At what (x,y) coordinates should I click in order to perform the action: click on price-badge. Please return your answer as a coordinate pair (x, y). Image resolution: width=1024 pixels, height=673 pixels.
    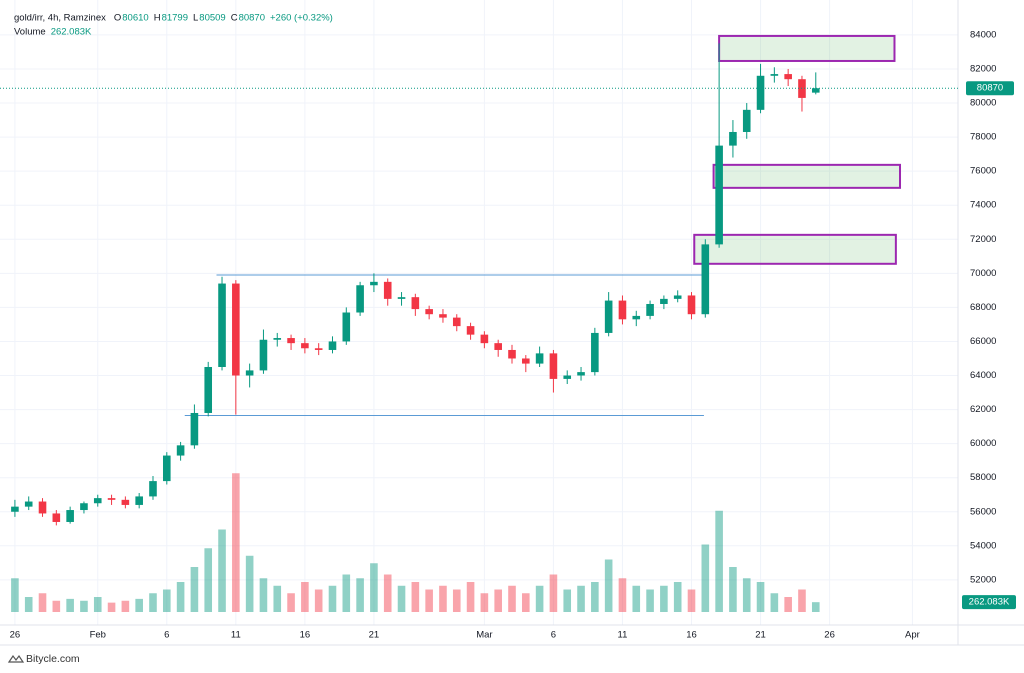
    Looking at the image, I should click on (990, 88).